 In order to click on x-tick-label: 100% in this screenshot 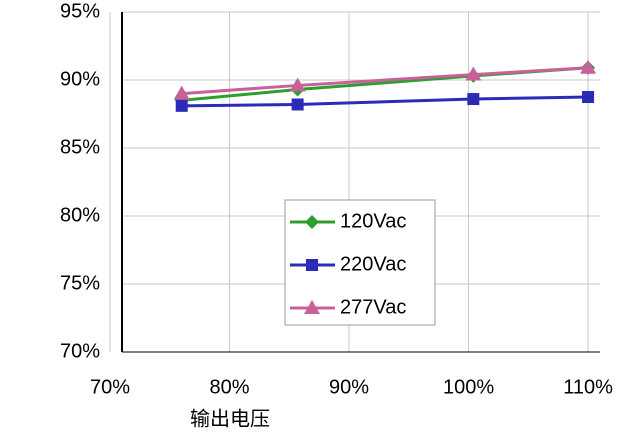, I will do `click(468, 387)`.